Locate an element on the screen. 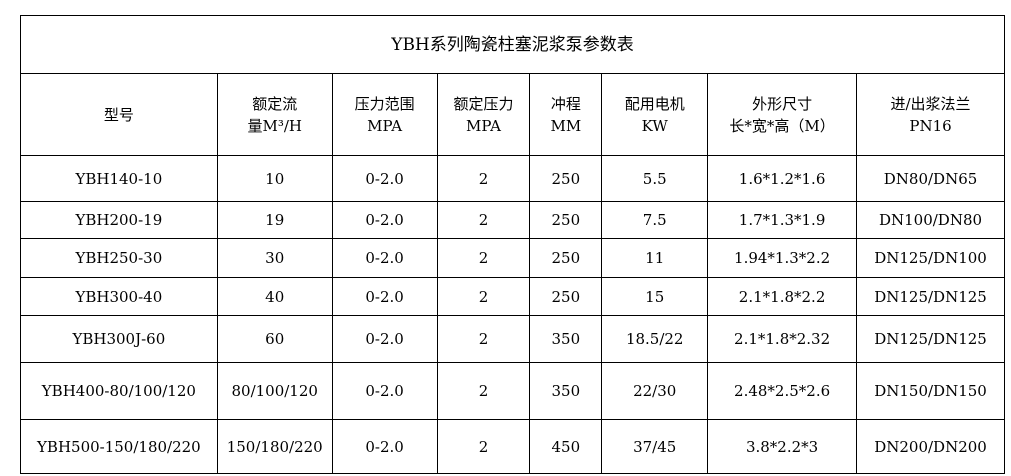  table-cell: DN150/DN150 is located at coordinates (930, 391).